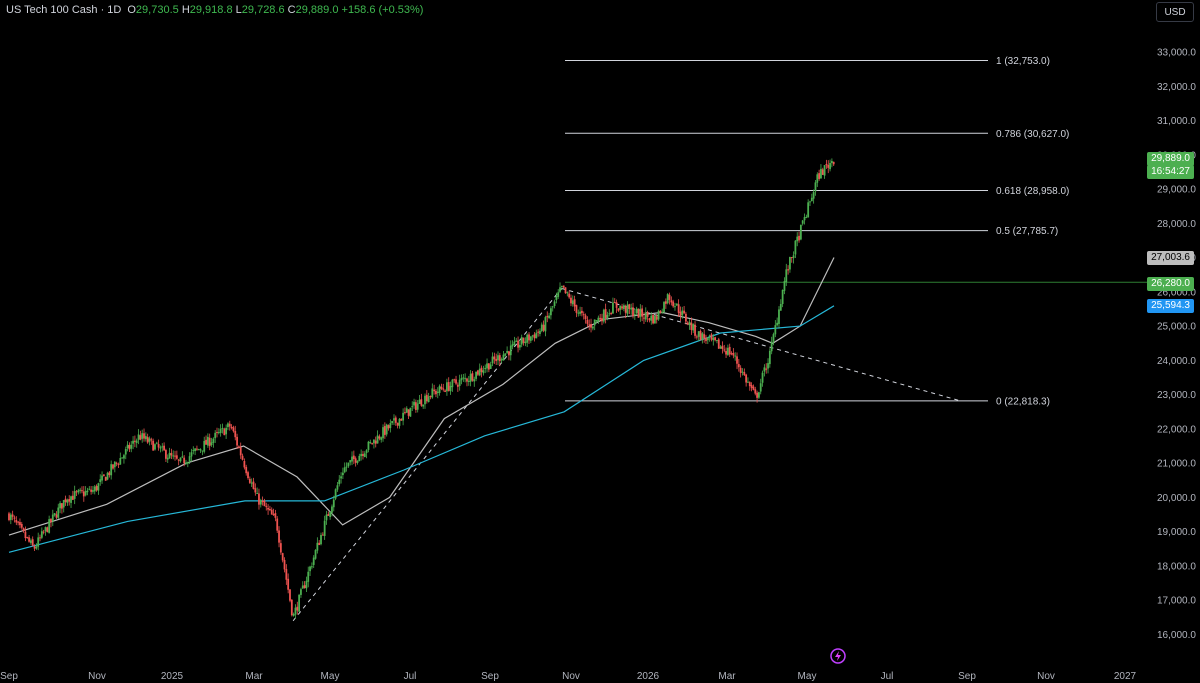  What do you see at coordinates (1023, 401) in the screenshot?
I see `fib-level-label: 0 (22,818.3)` at bounding box center [1023, 401].